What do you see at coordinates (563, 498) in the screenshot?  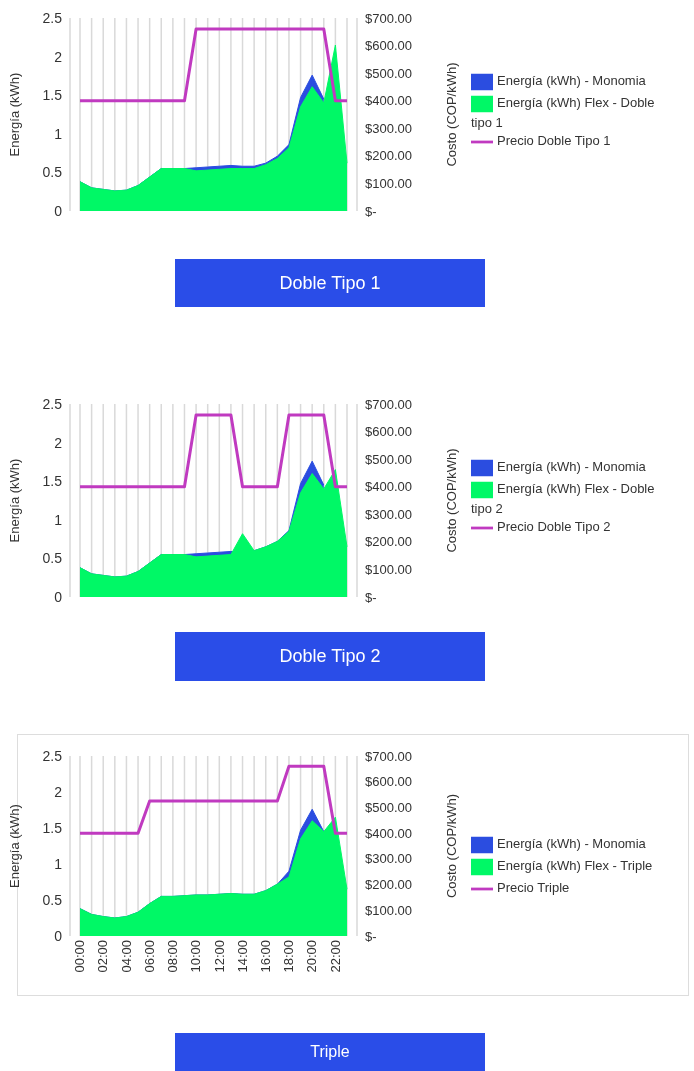 I see `legend-label: Energía (kWh) Flex - Doble tipo 2` at bounding box center [563, 498].